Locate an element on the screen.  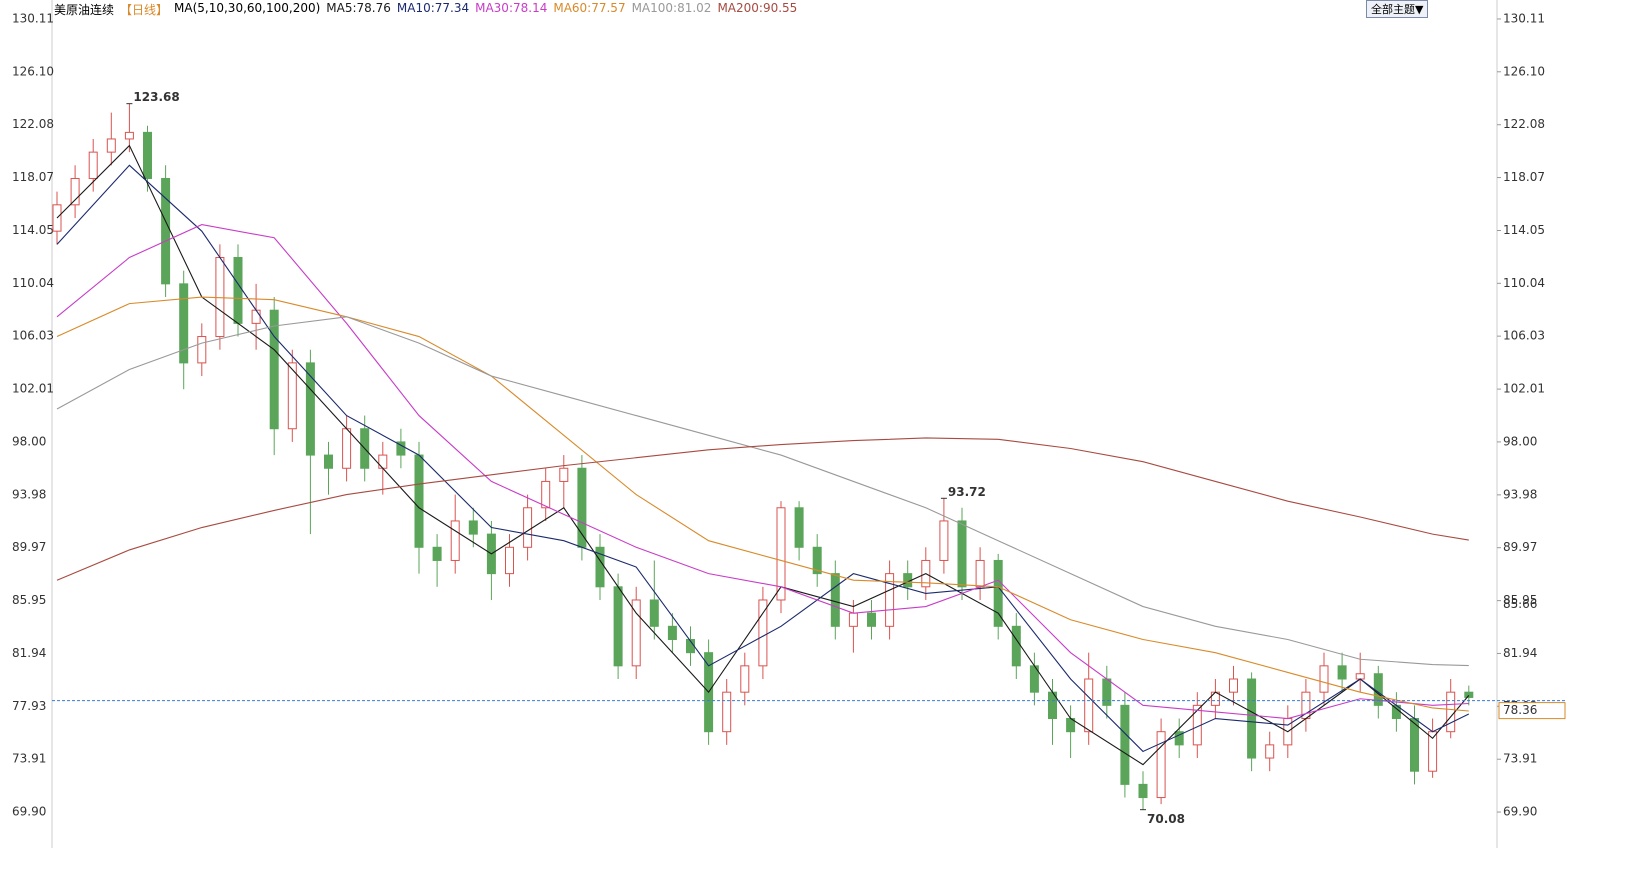
legend-entry: MA60:77.57 is located at coordinates (589, 8).